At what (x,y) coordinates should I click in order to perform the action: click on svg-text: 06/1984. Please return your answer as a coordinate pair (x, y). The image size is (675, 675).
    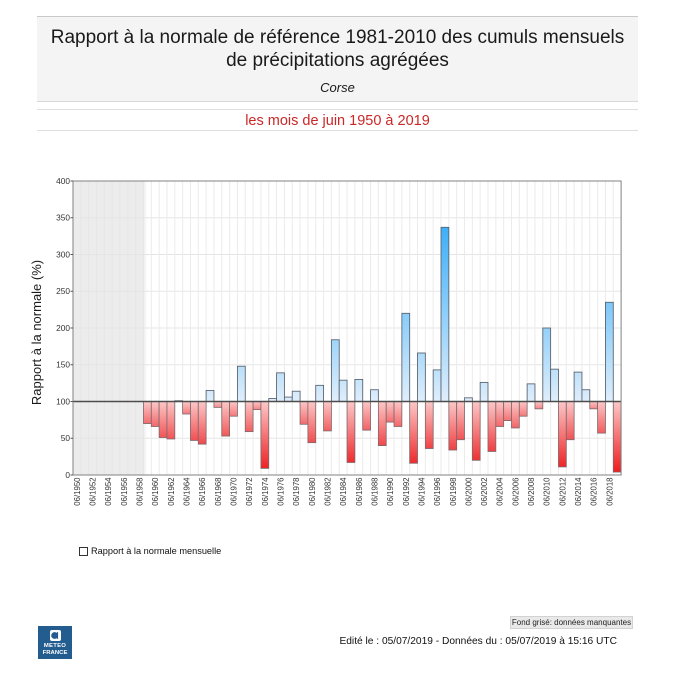
    Looking at the image, I should click on (343, 491).